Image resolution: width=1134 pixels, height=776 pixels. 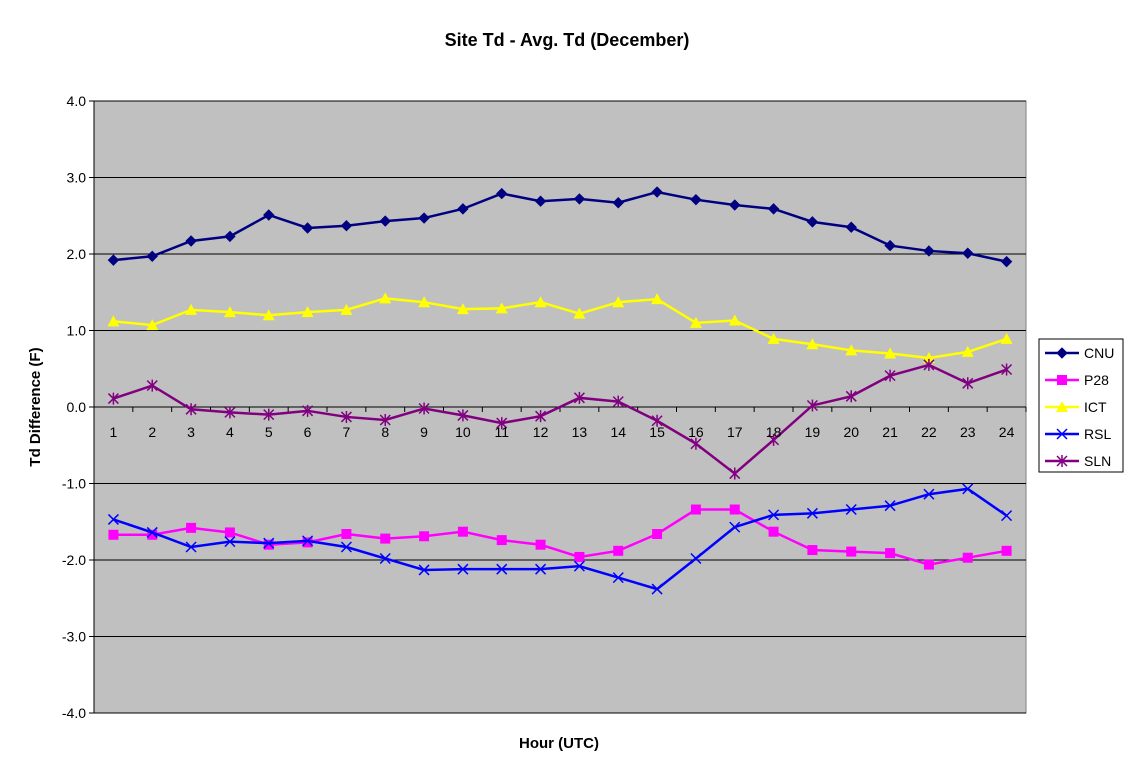 What do you see at coordinates (1095, 407) in the screenshot?
I see `legend-label: ICT` at bounding box center [1095, 407].